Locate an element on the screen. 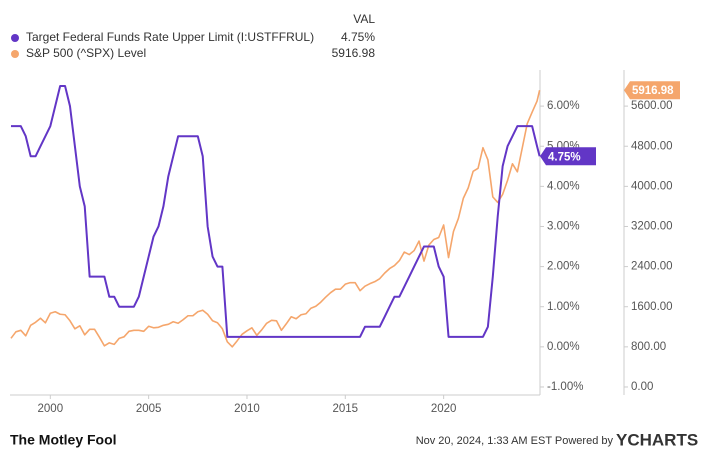 The image size is (720, 456). y2-tick-label: 800.00 is located at coordinates (648, 347).